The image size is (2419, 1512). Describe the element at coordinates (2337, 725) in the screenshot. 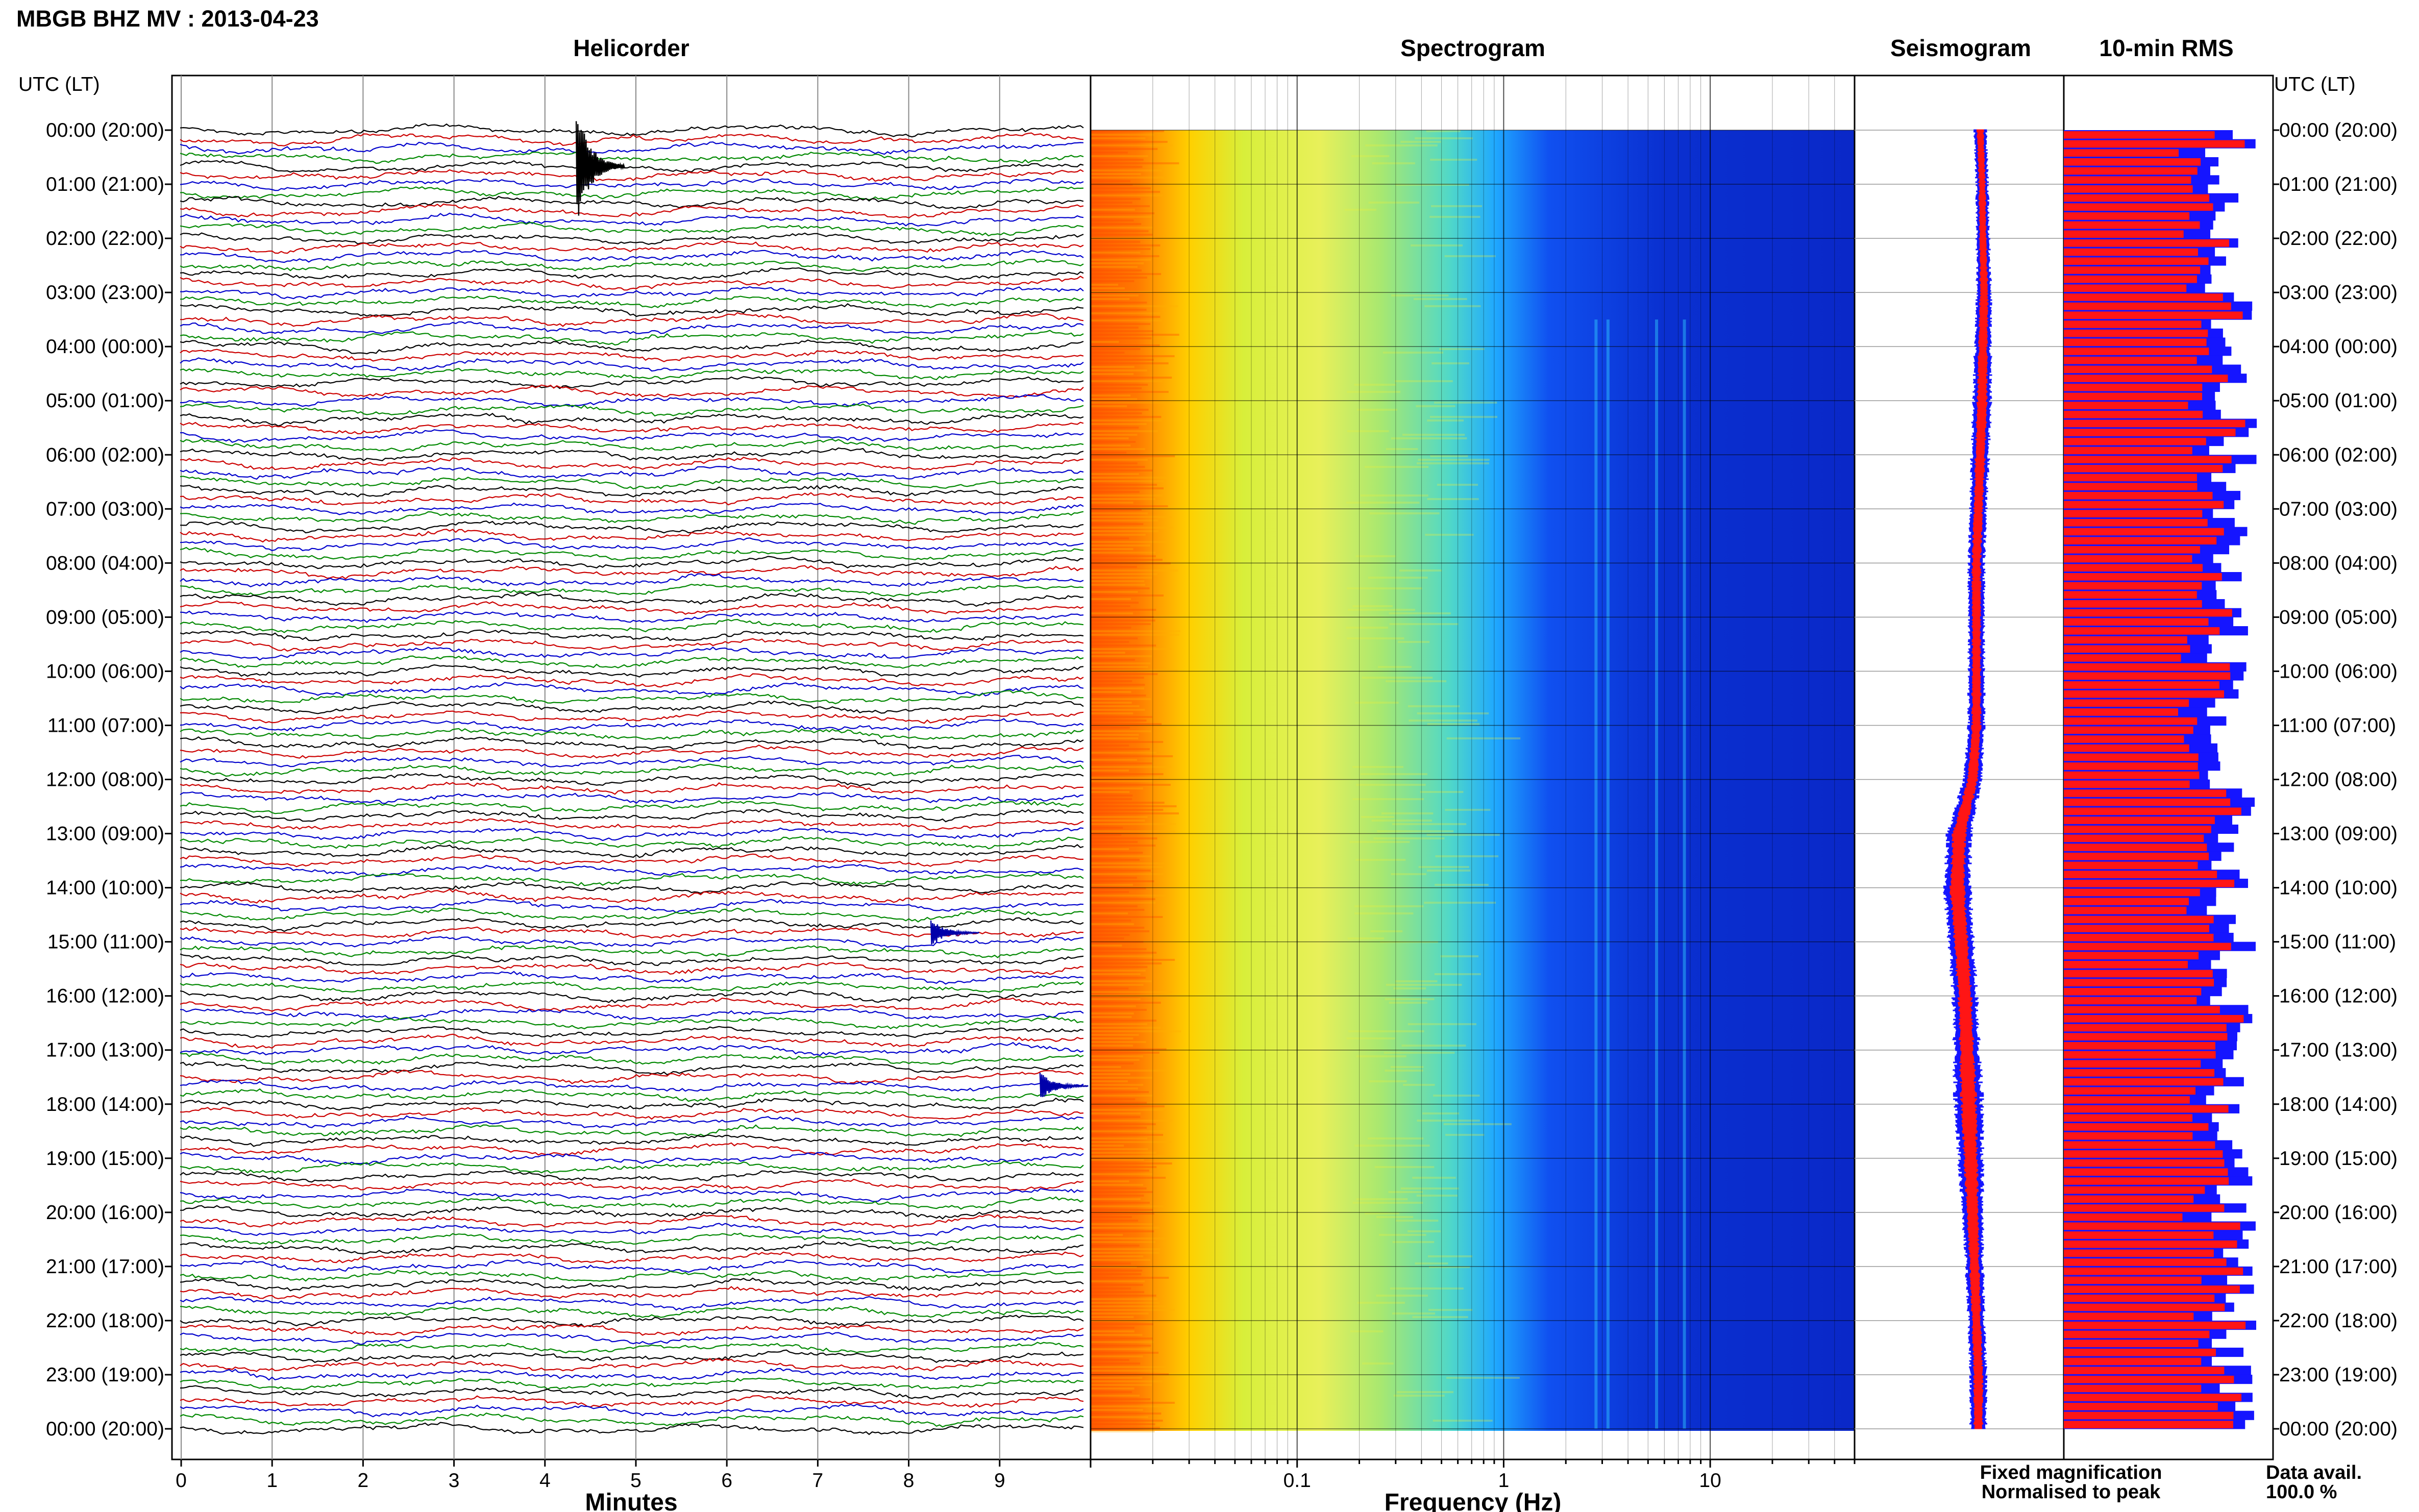

I see `time-tick-label: 11:00 (07:00)` at that location.